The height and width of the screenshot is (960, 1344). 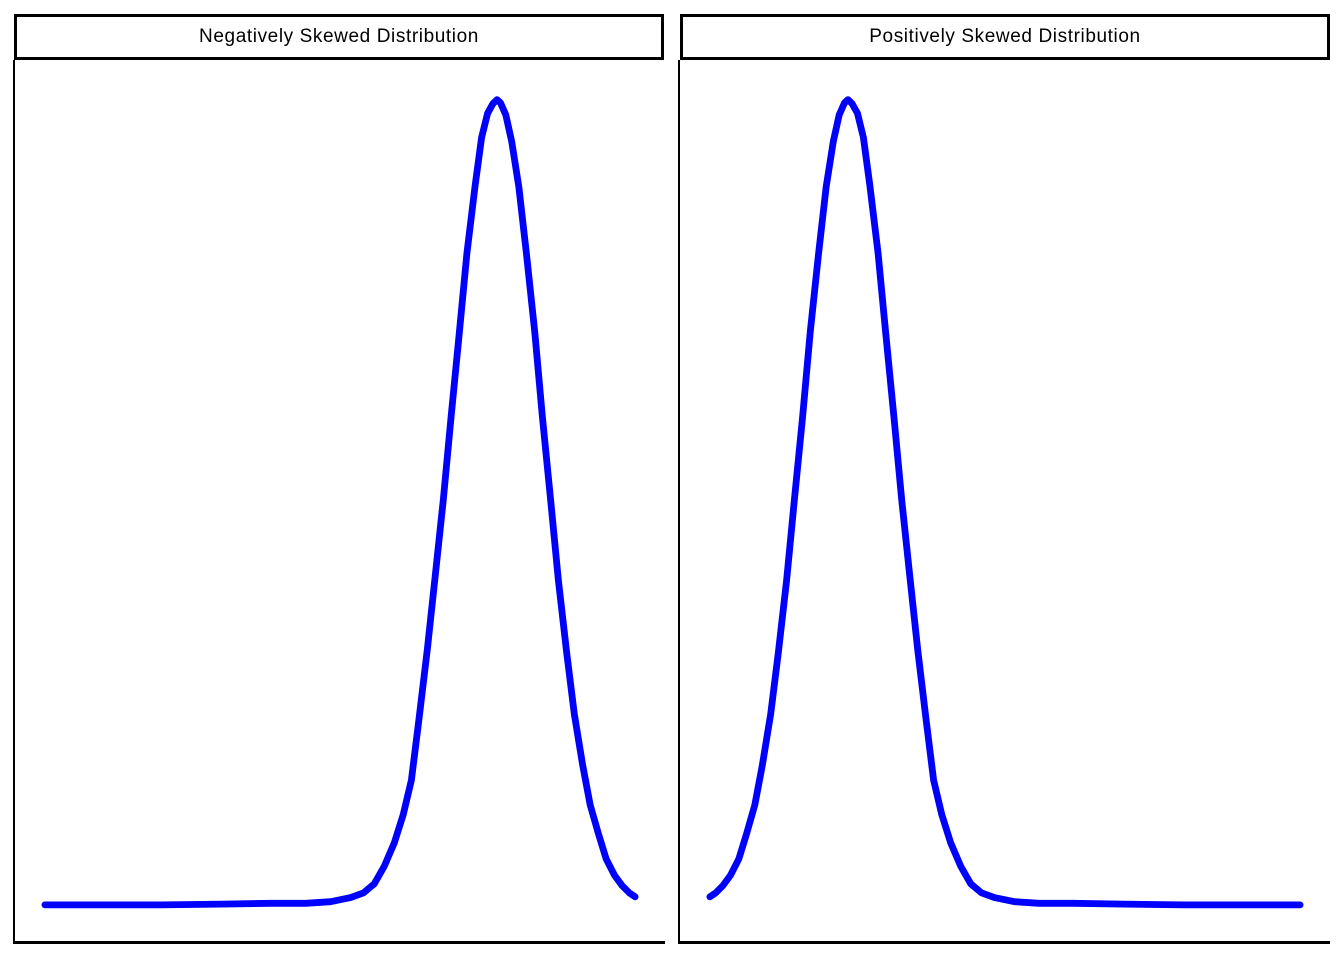 I want to click on panel-title-positive-skew: Positively Skewed Distribution, so click(x=1005, y=37).